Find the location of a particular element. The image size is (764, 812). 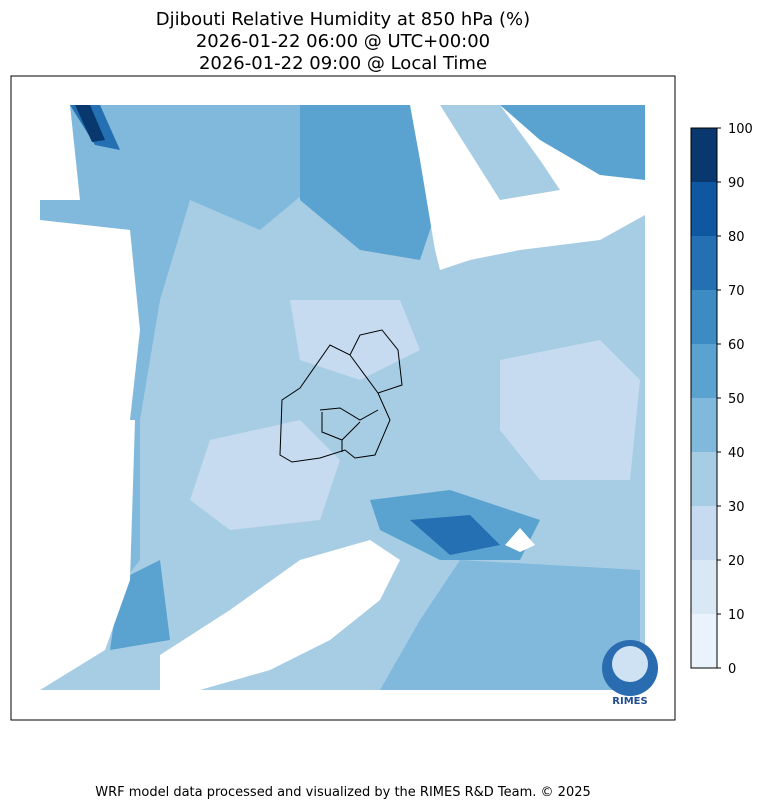

colorbar: 0 10 20 30 40 50 60 70 80 90 100 is located at coordinates (721, 399).